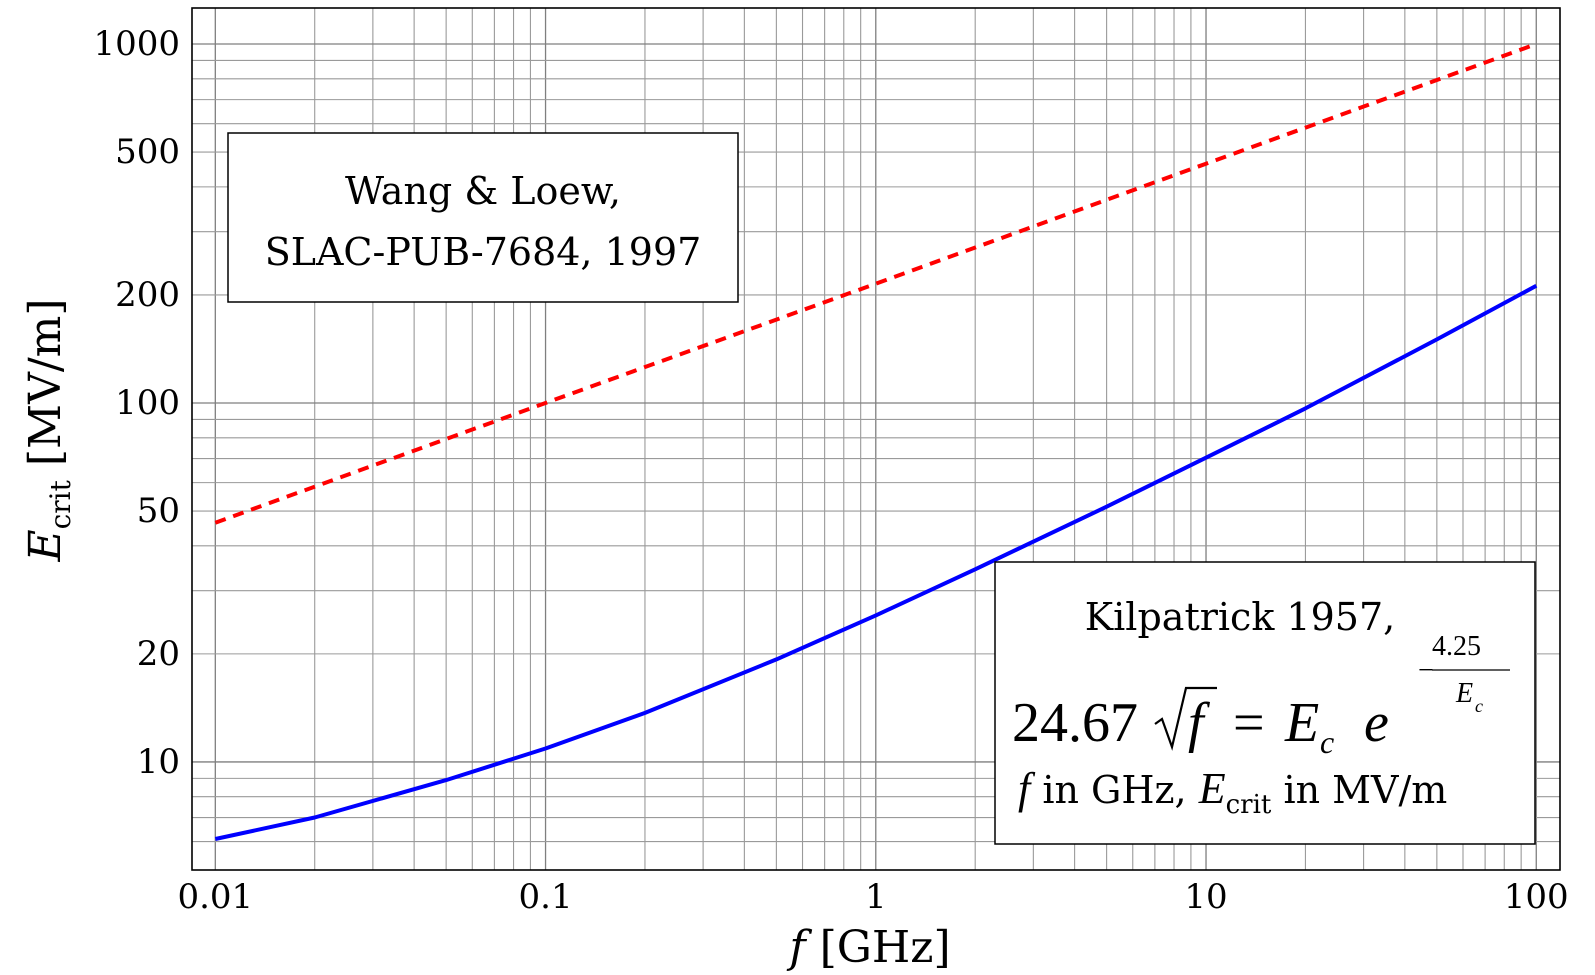 This screenshot has height=975, width=1595. I want to click on formula-E-subscript: c, so click(1327, 742).